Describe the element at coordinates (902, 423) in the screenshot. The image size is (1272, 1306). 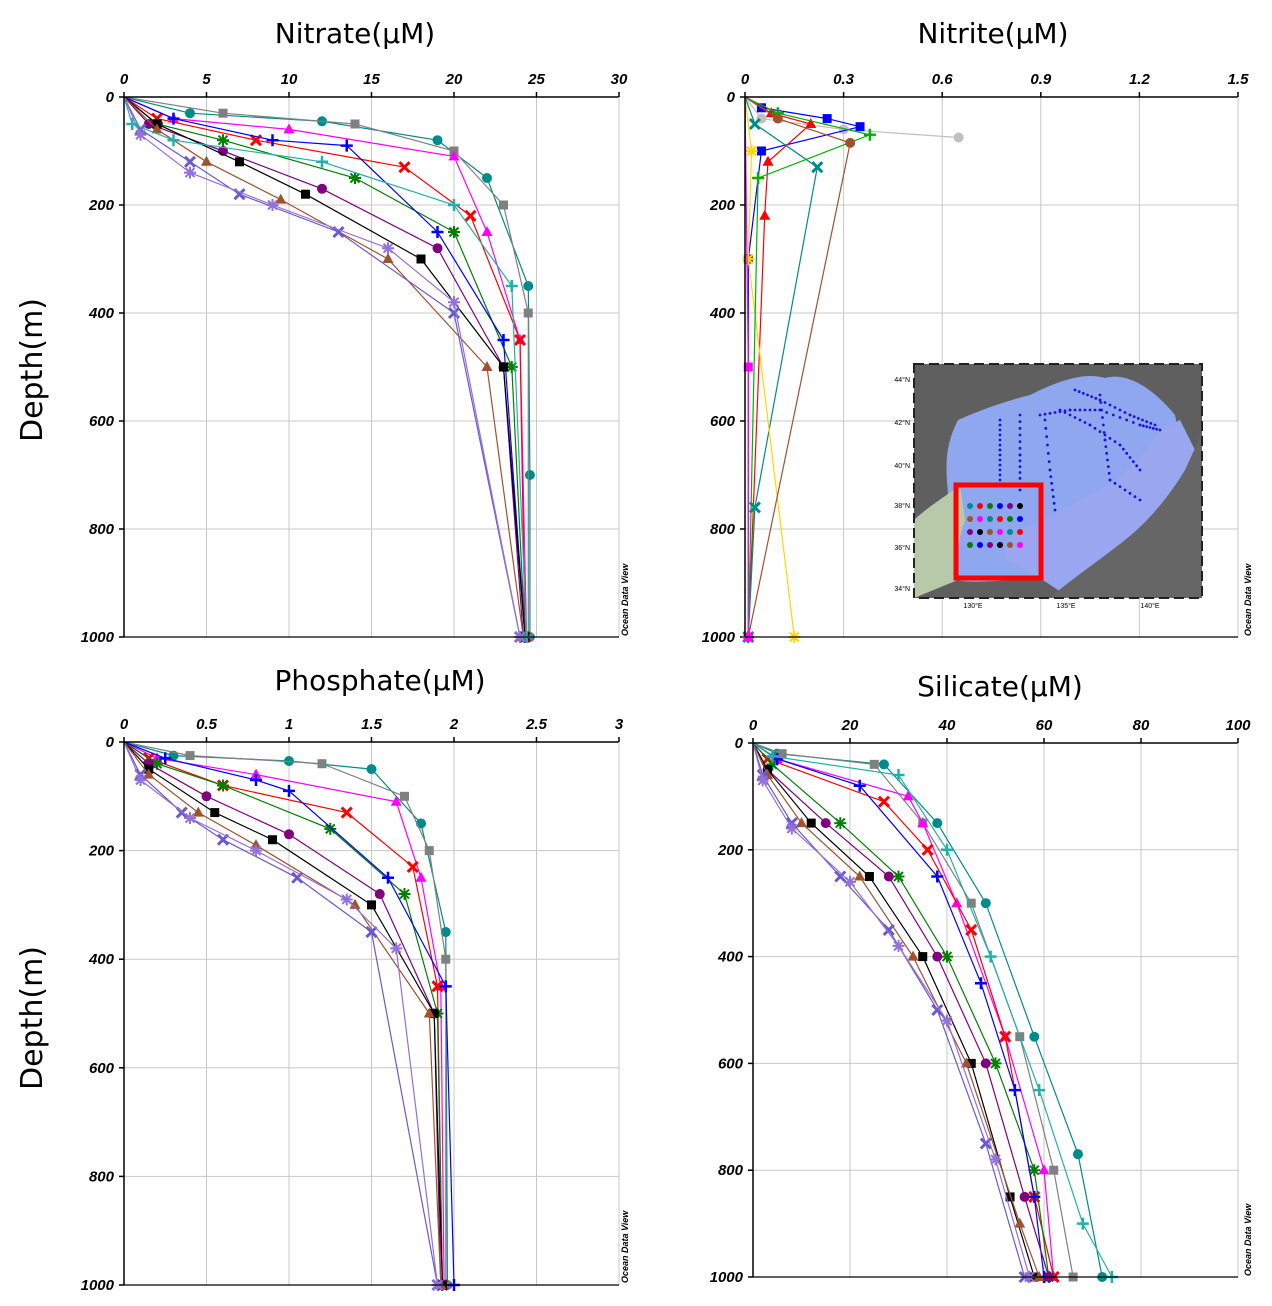
I see `inset-lat-label: 42°N` at that location.